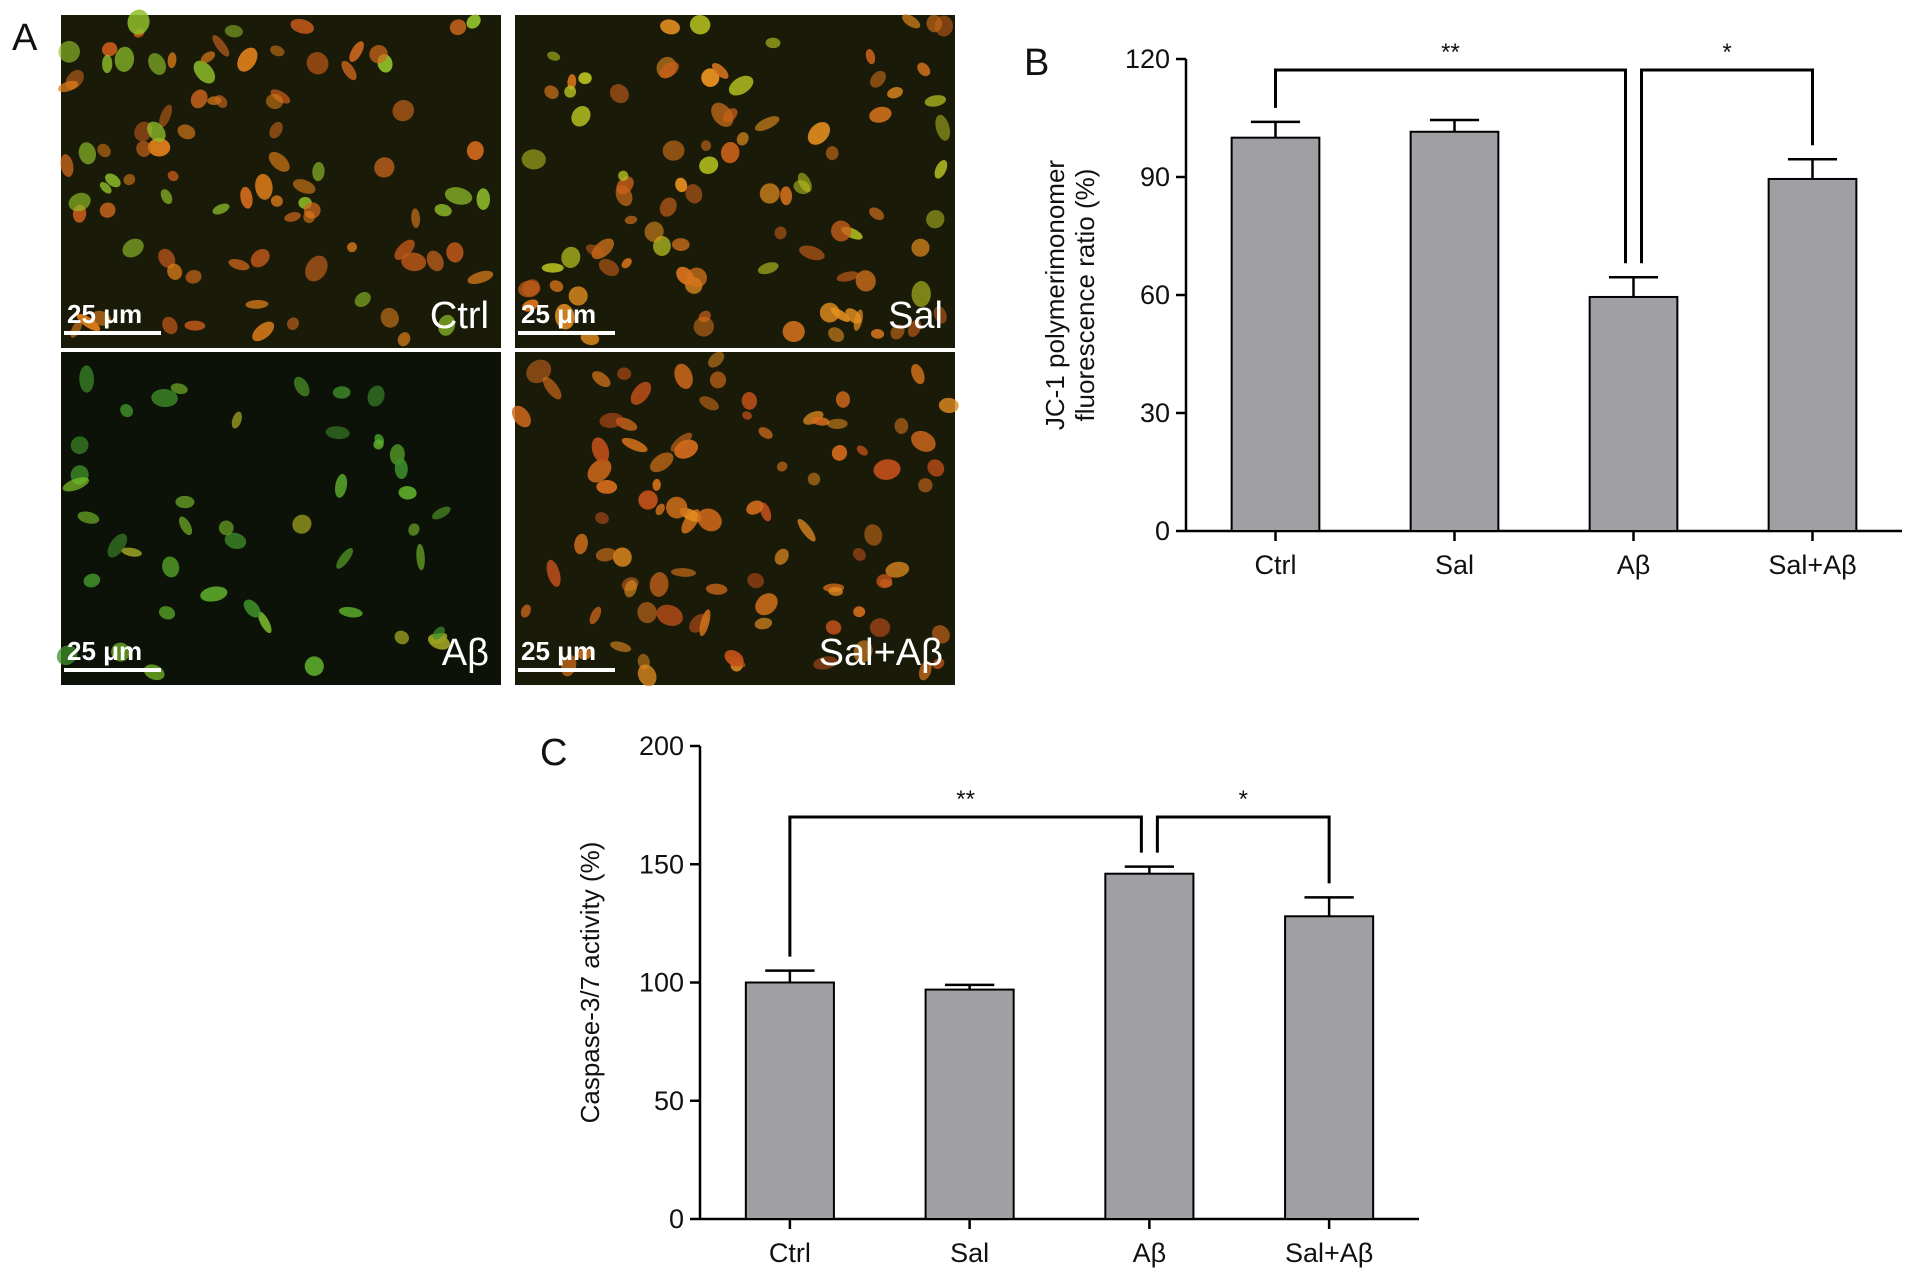 The height and width of the screenshot is (1283, 1913). What do you see at coordinates (1634, 565) in the screenshot?
I see `x-tick-label: Aβ` at bounding box center [1634, 565].